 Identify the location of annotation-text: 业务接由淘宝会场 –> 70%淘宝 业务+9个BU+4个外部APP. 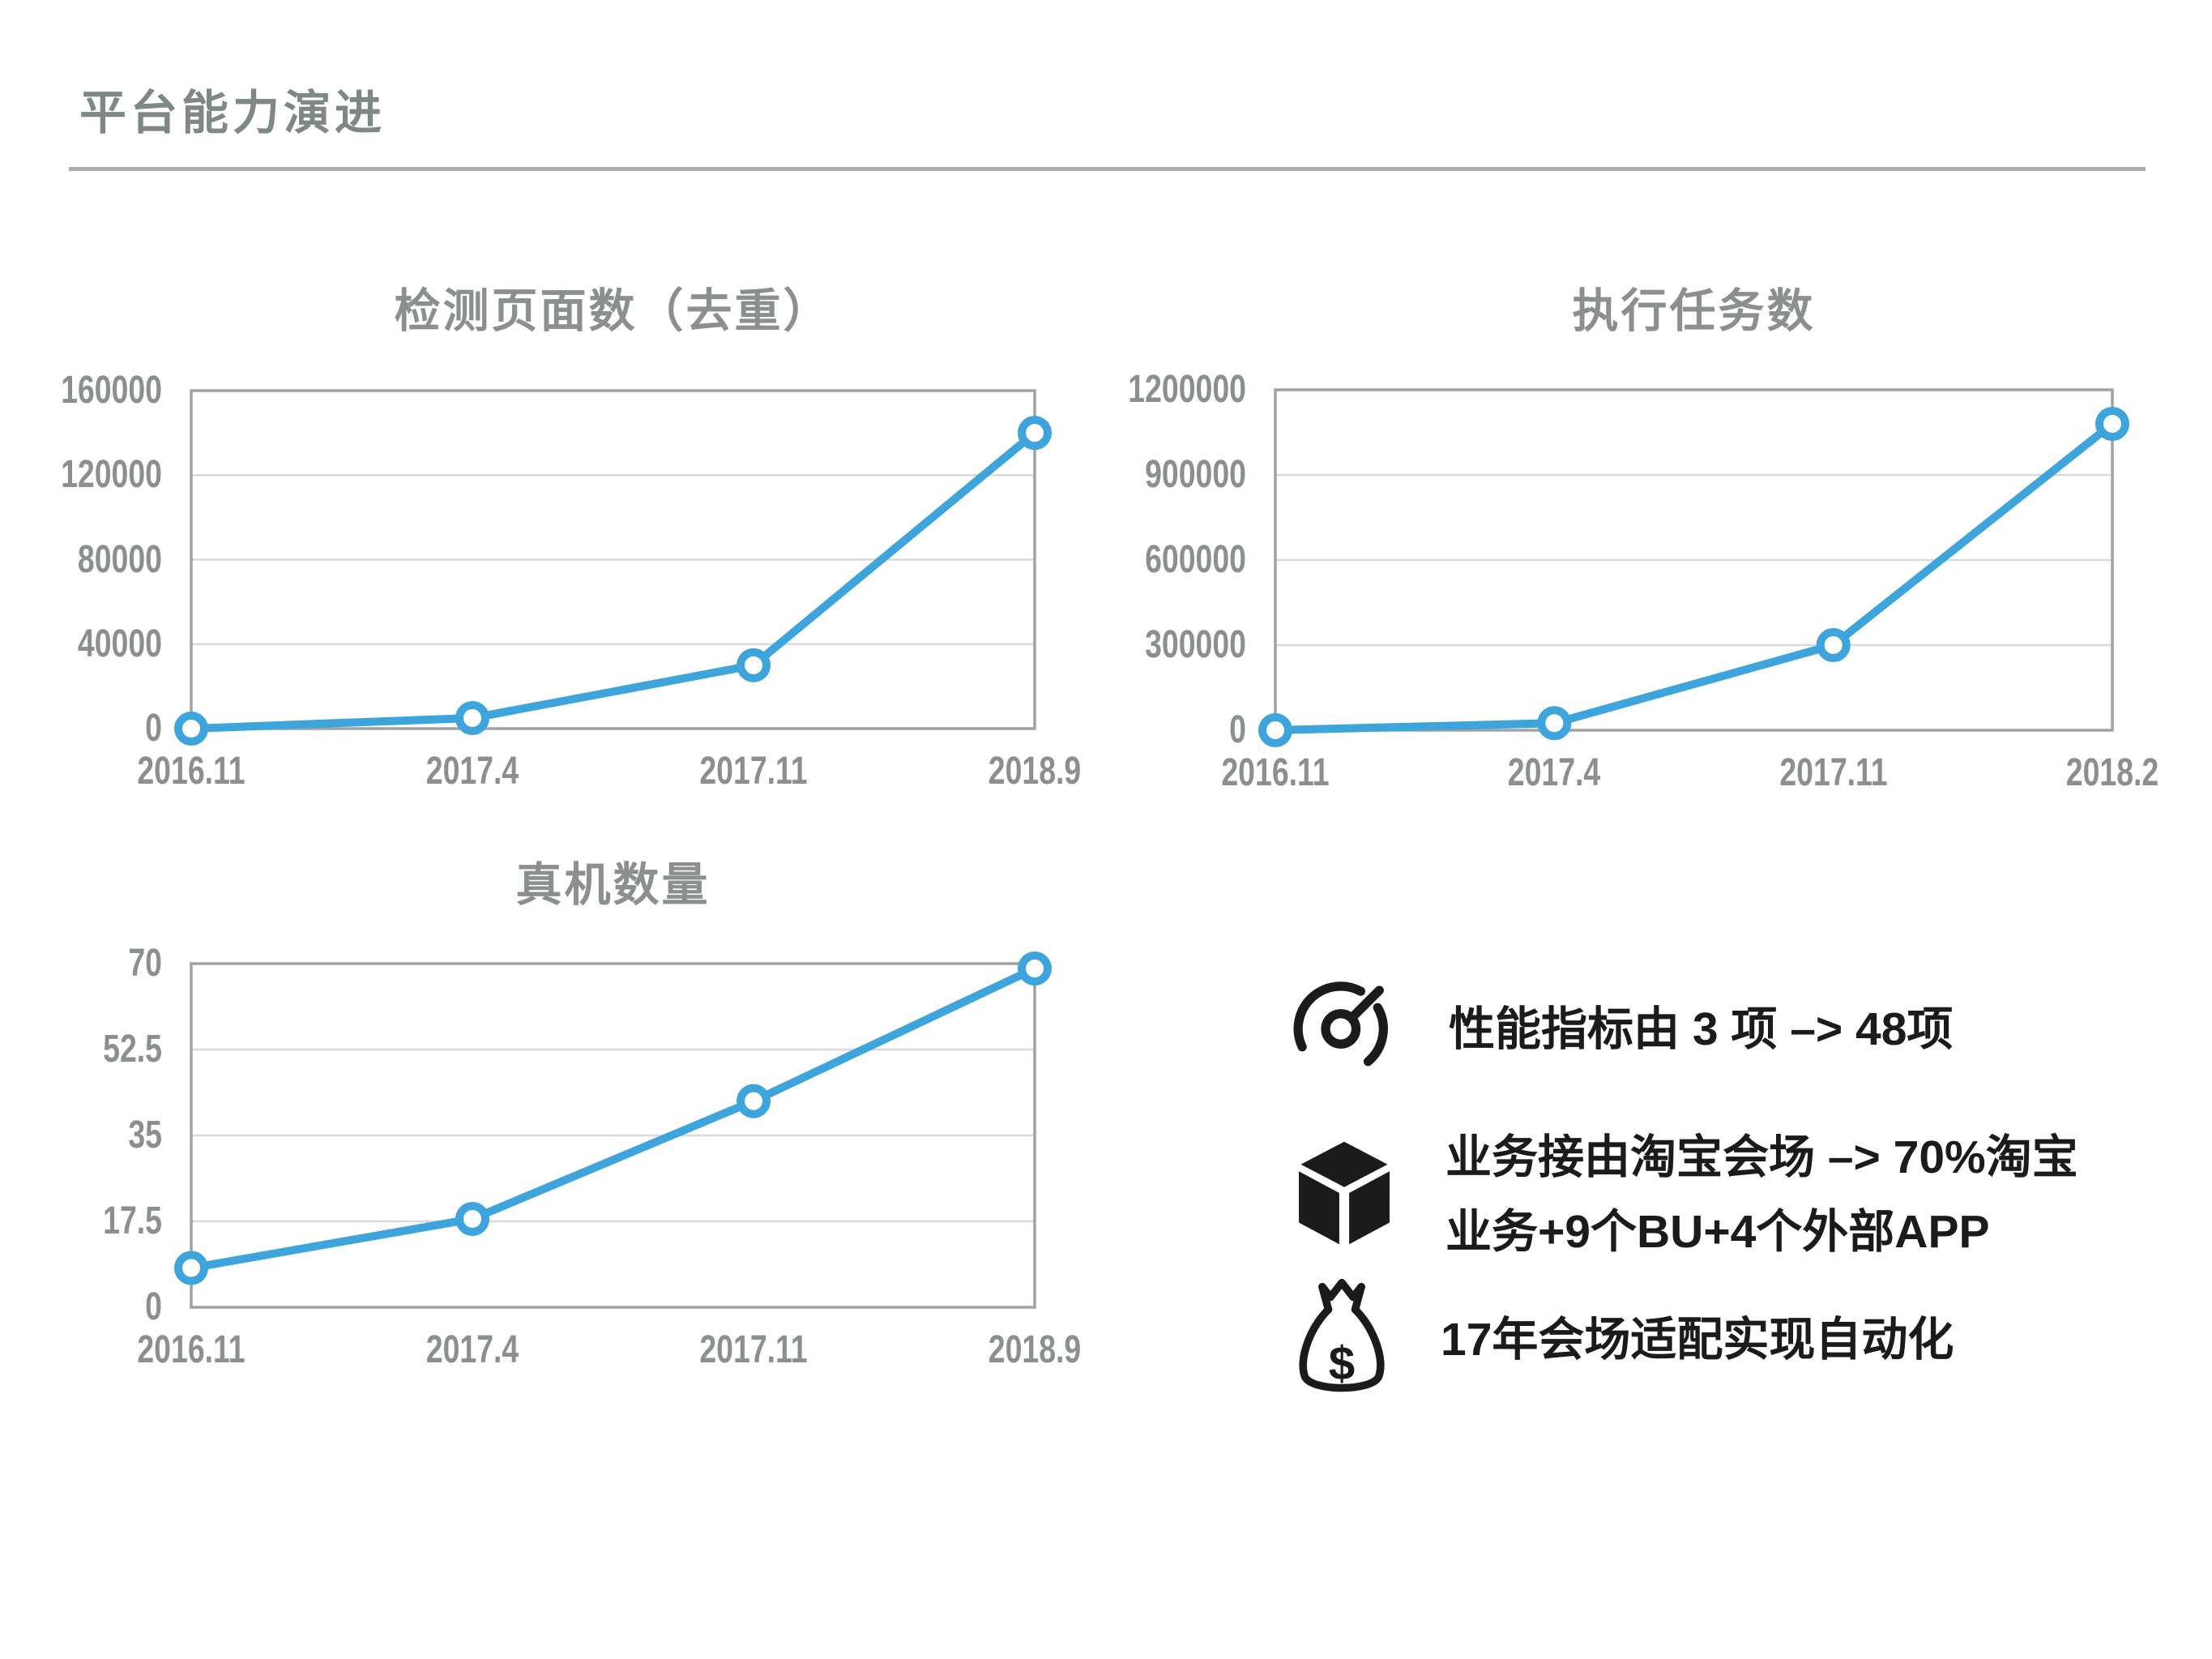
(1761, 1195).